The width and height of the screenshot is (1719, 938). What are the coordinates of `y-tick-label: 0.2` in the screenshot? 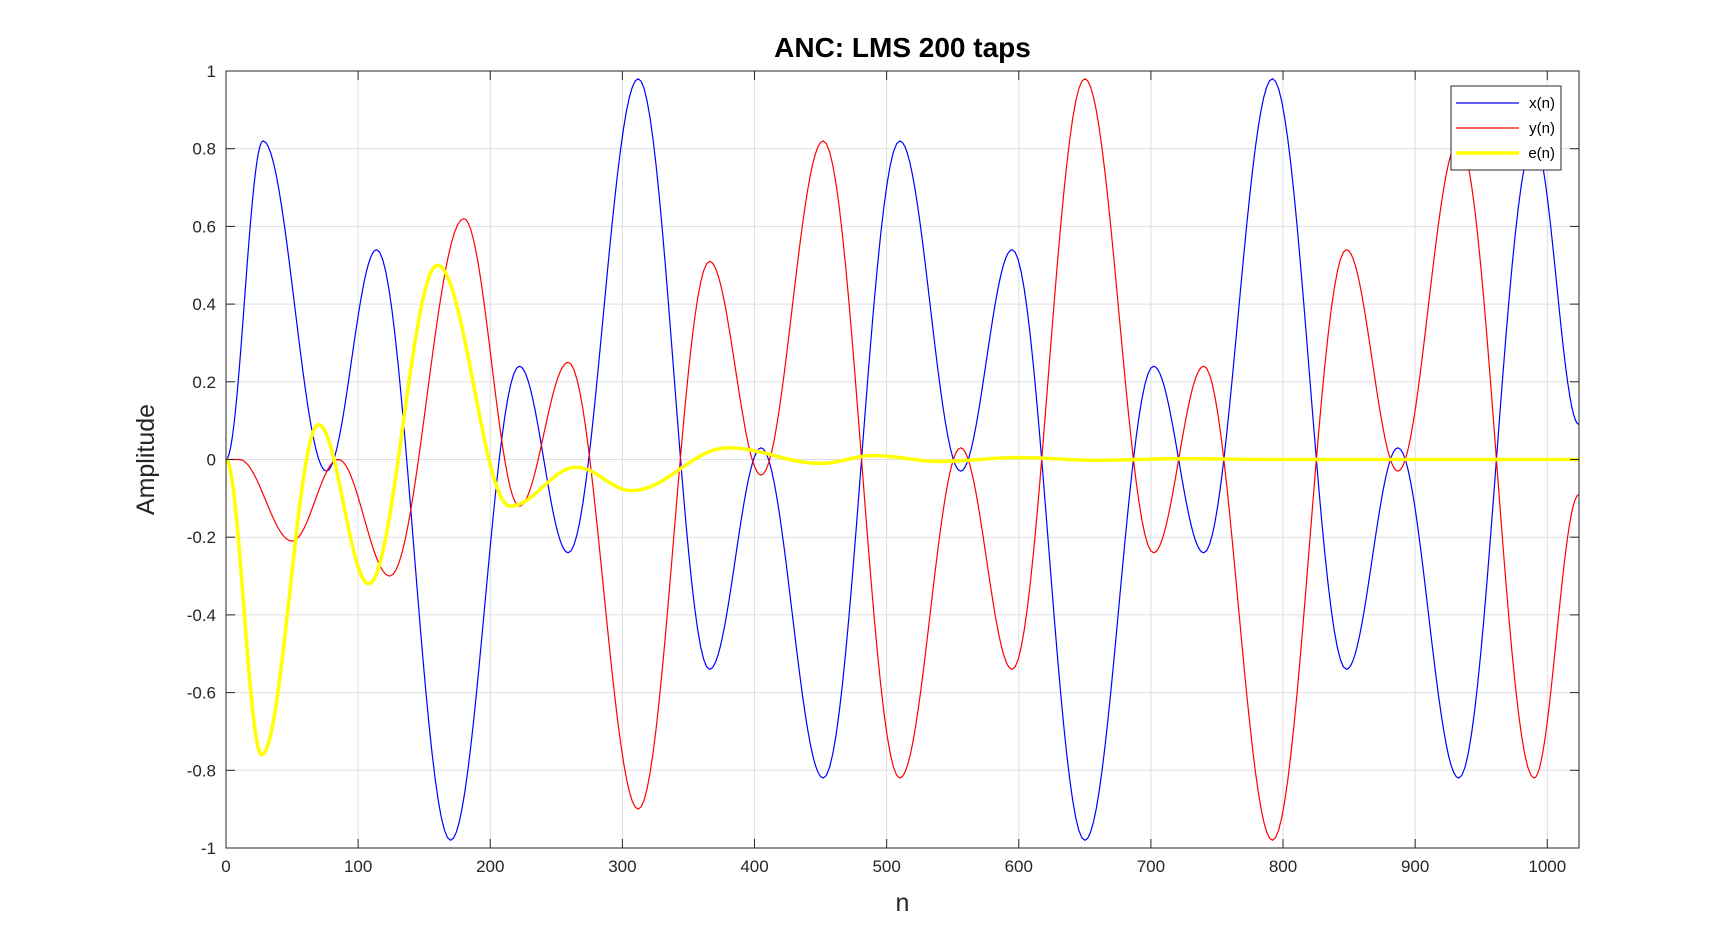 It's located at (204, 382).